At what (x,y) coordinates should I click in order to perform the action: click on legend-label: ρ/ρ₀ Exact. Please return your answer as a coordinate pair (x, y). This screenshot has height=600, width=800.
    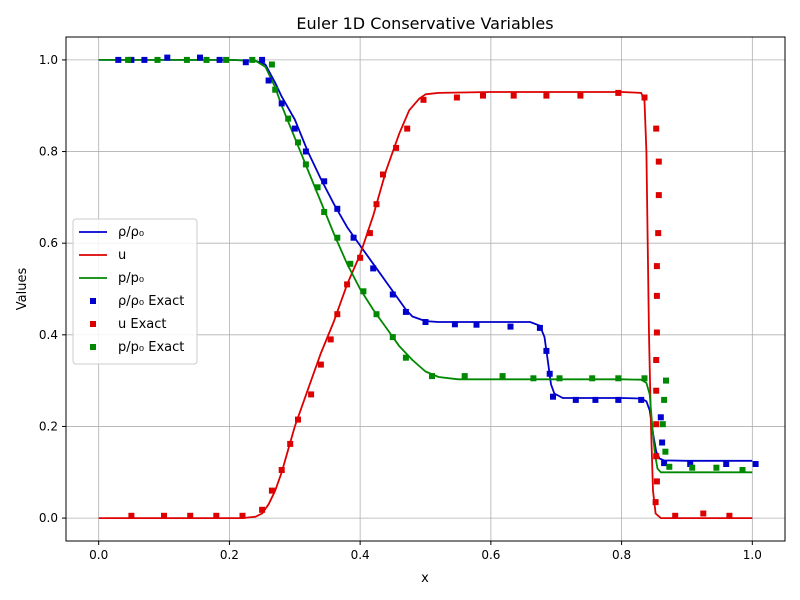
    Looking at the image, I should click on (151, 301).